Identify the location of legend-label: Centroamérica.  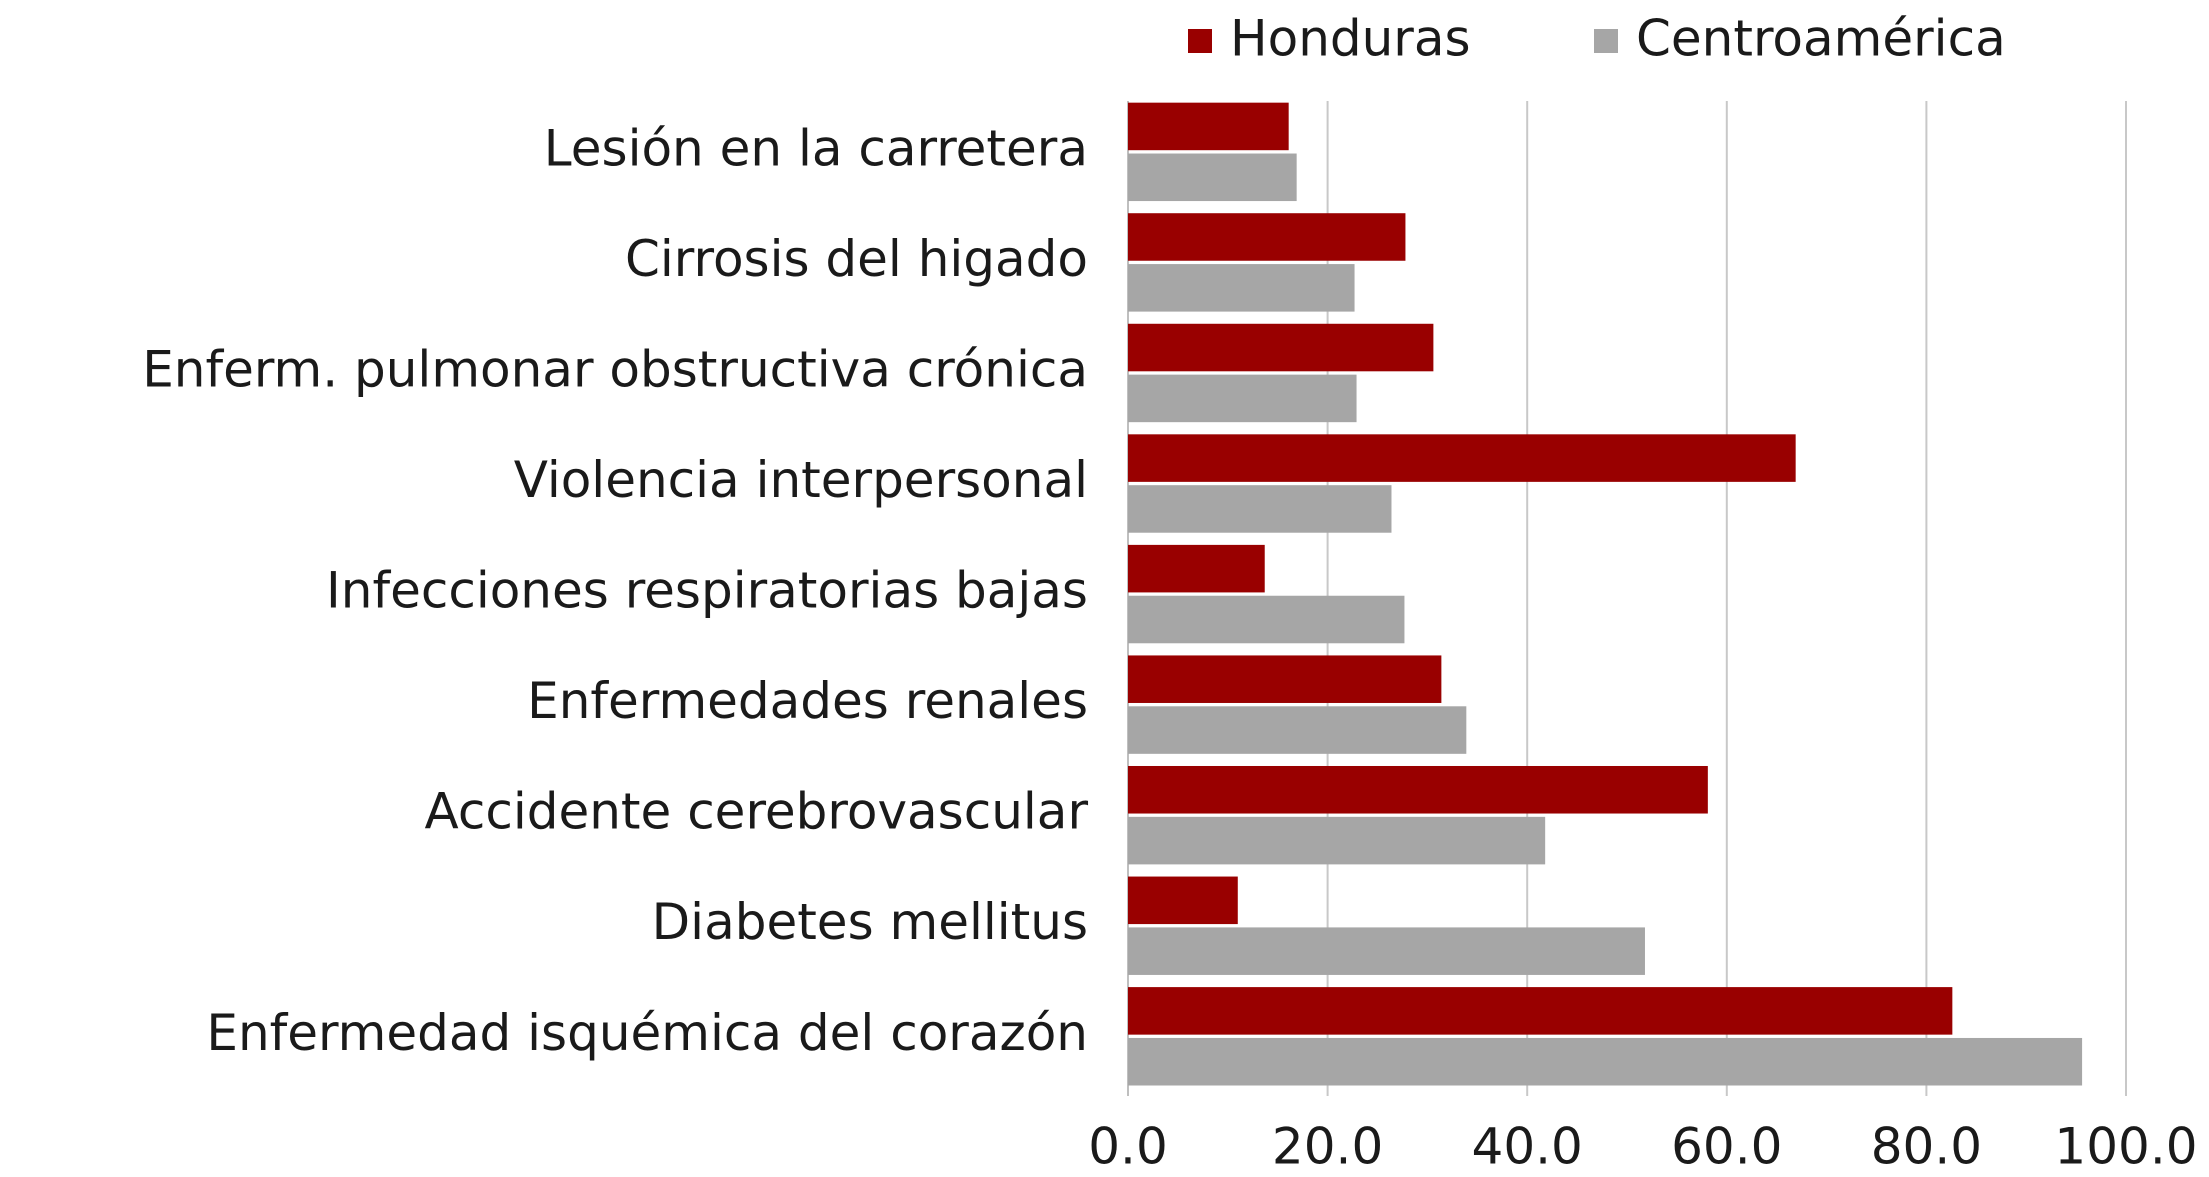
(1821, 39).